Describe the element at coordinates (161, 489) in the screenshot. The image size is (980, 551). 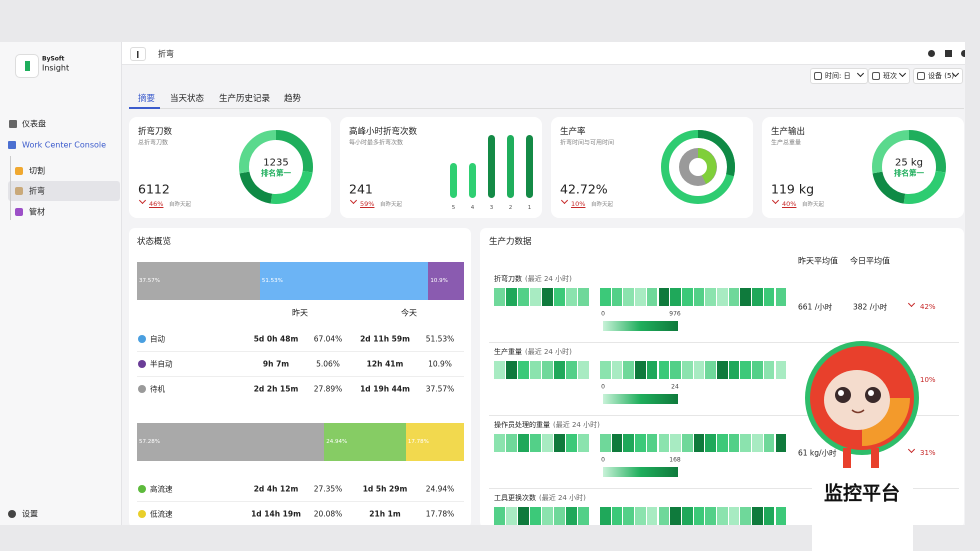
I see `status-name: 高流速` at that location.